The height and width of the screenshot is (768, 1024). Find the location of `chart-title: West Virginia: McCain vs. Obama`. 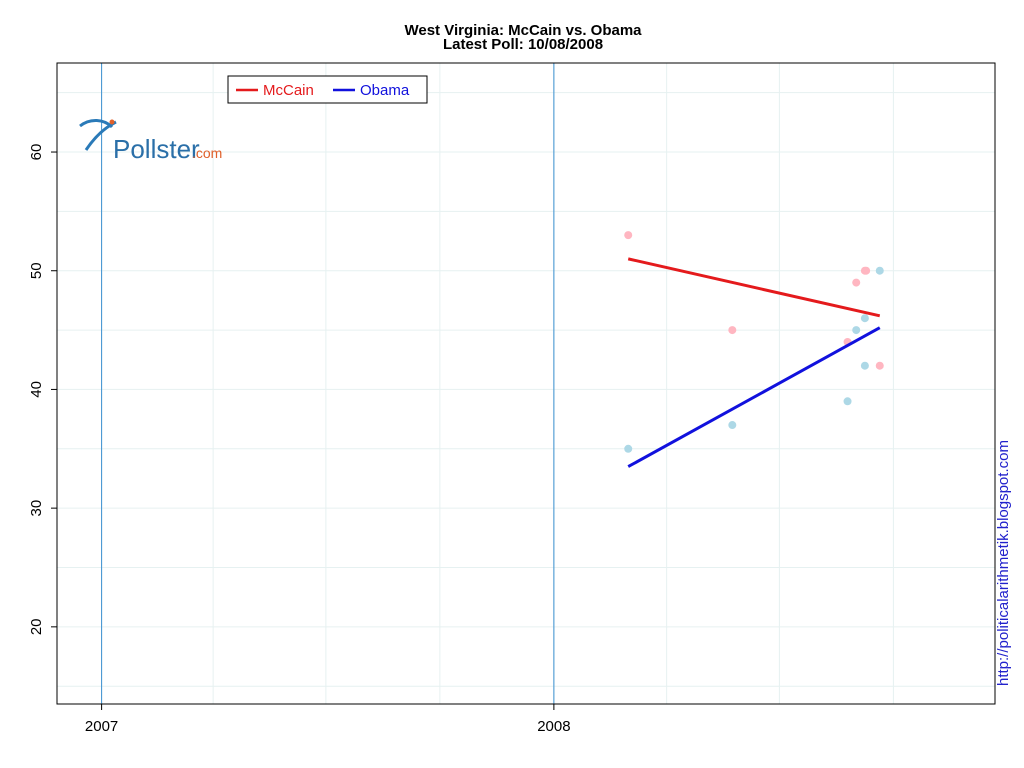

chart-title: West Virginia: McCain vs. Obama is located at coordinates (523, 30).